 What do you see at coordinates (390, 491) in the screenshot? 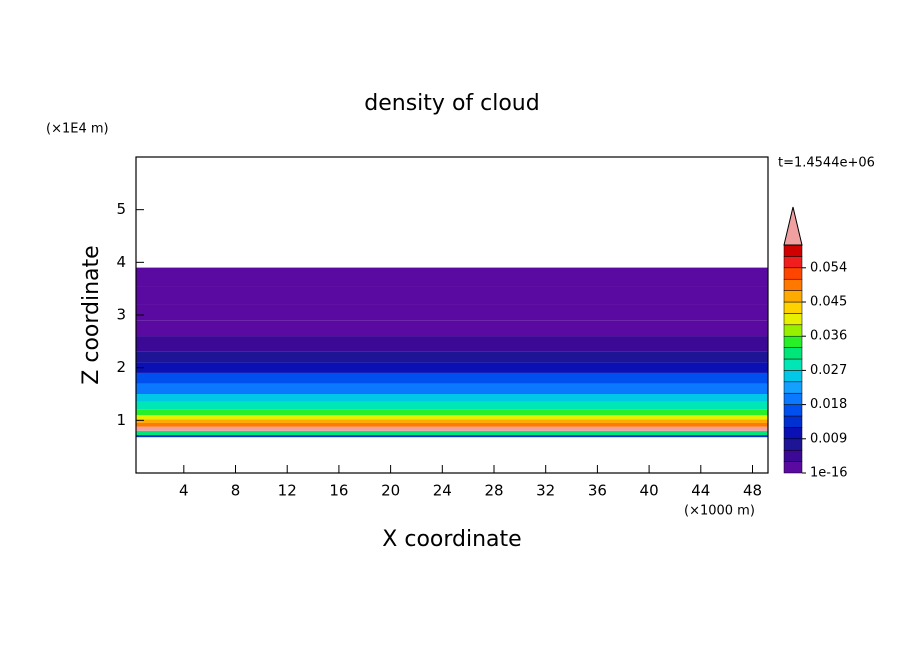
I see `x-tick-label: 20` at bounding box center [390, 491].